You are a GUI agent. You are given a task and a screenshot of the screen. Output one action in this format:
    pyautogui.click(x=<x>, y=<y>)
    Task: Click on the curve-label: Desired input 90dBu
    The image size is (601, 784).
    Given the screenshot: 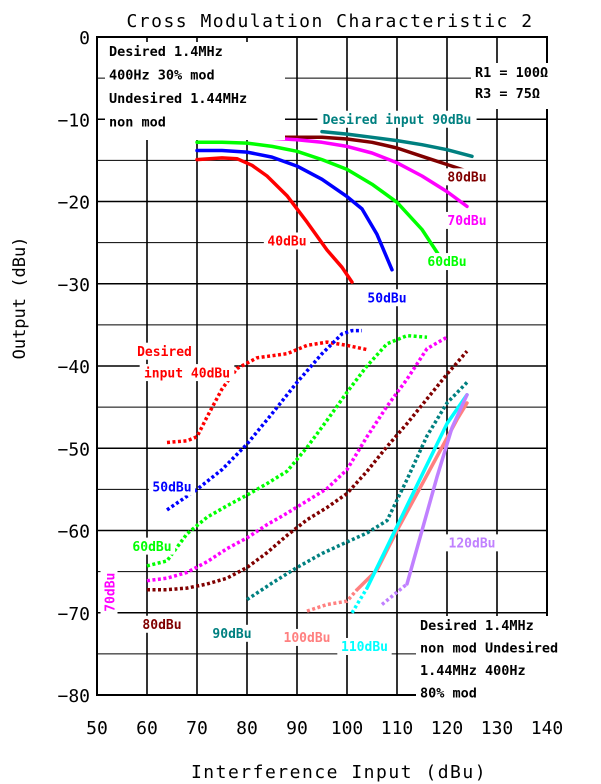 What is the action you would take?
    pyautogui.click(x=396, y=119)
    